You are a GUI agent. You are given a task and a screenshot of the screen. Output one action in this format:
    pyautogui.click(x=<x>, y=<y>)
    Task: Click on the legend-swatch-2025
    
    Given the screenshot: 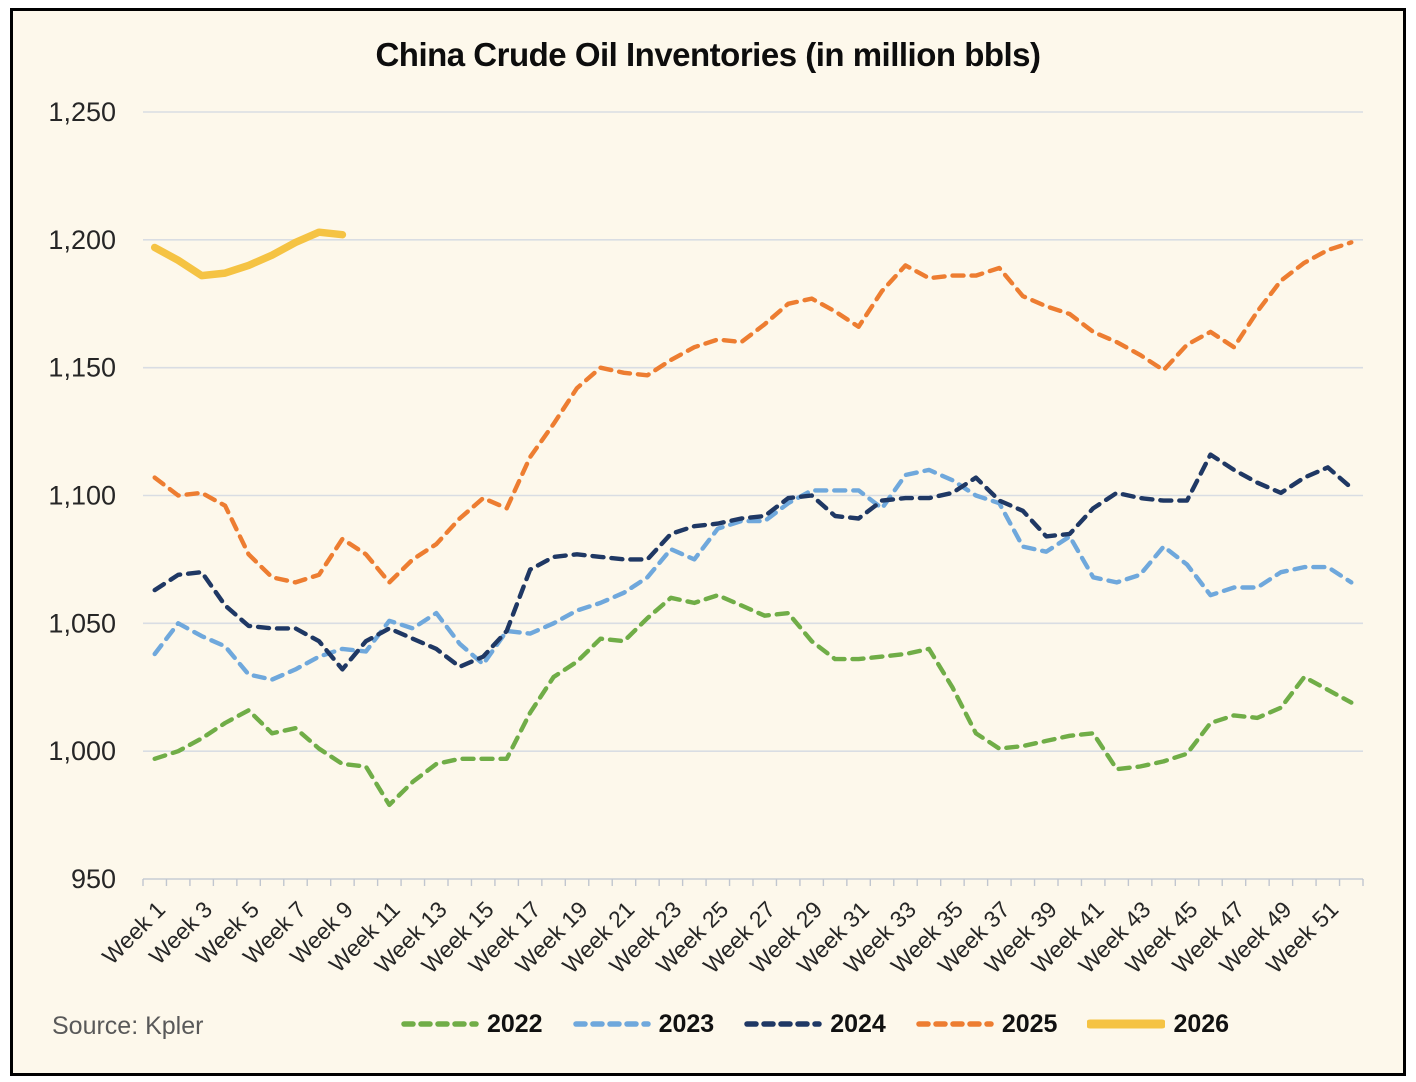 What is the action you would take?
    pyautogui.click(x=955, y=1024)
    